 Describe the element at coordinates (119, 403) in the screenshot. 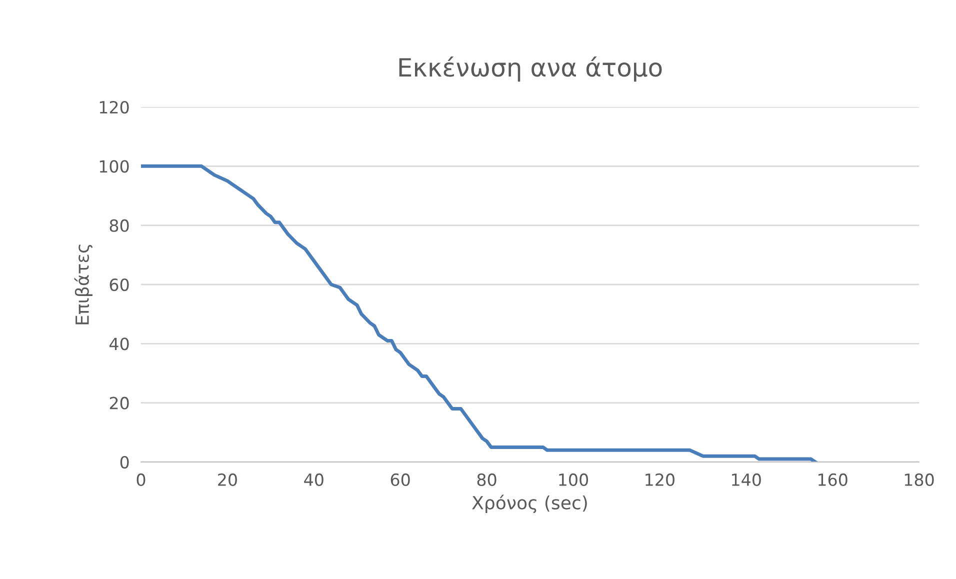

I see `y-tick-label: 20` at that location.